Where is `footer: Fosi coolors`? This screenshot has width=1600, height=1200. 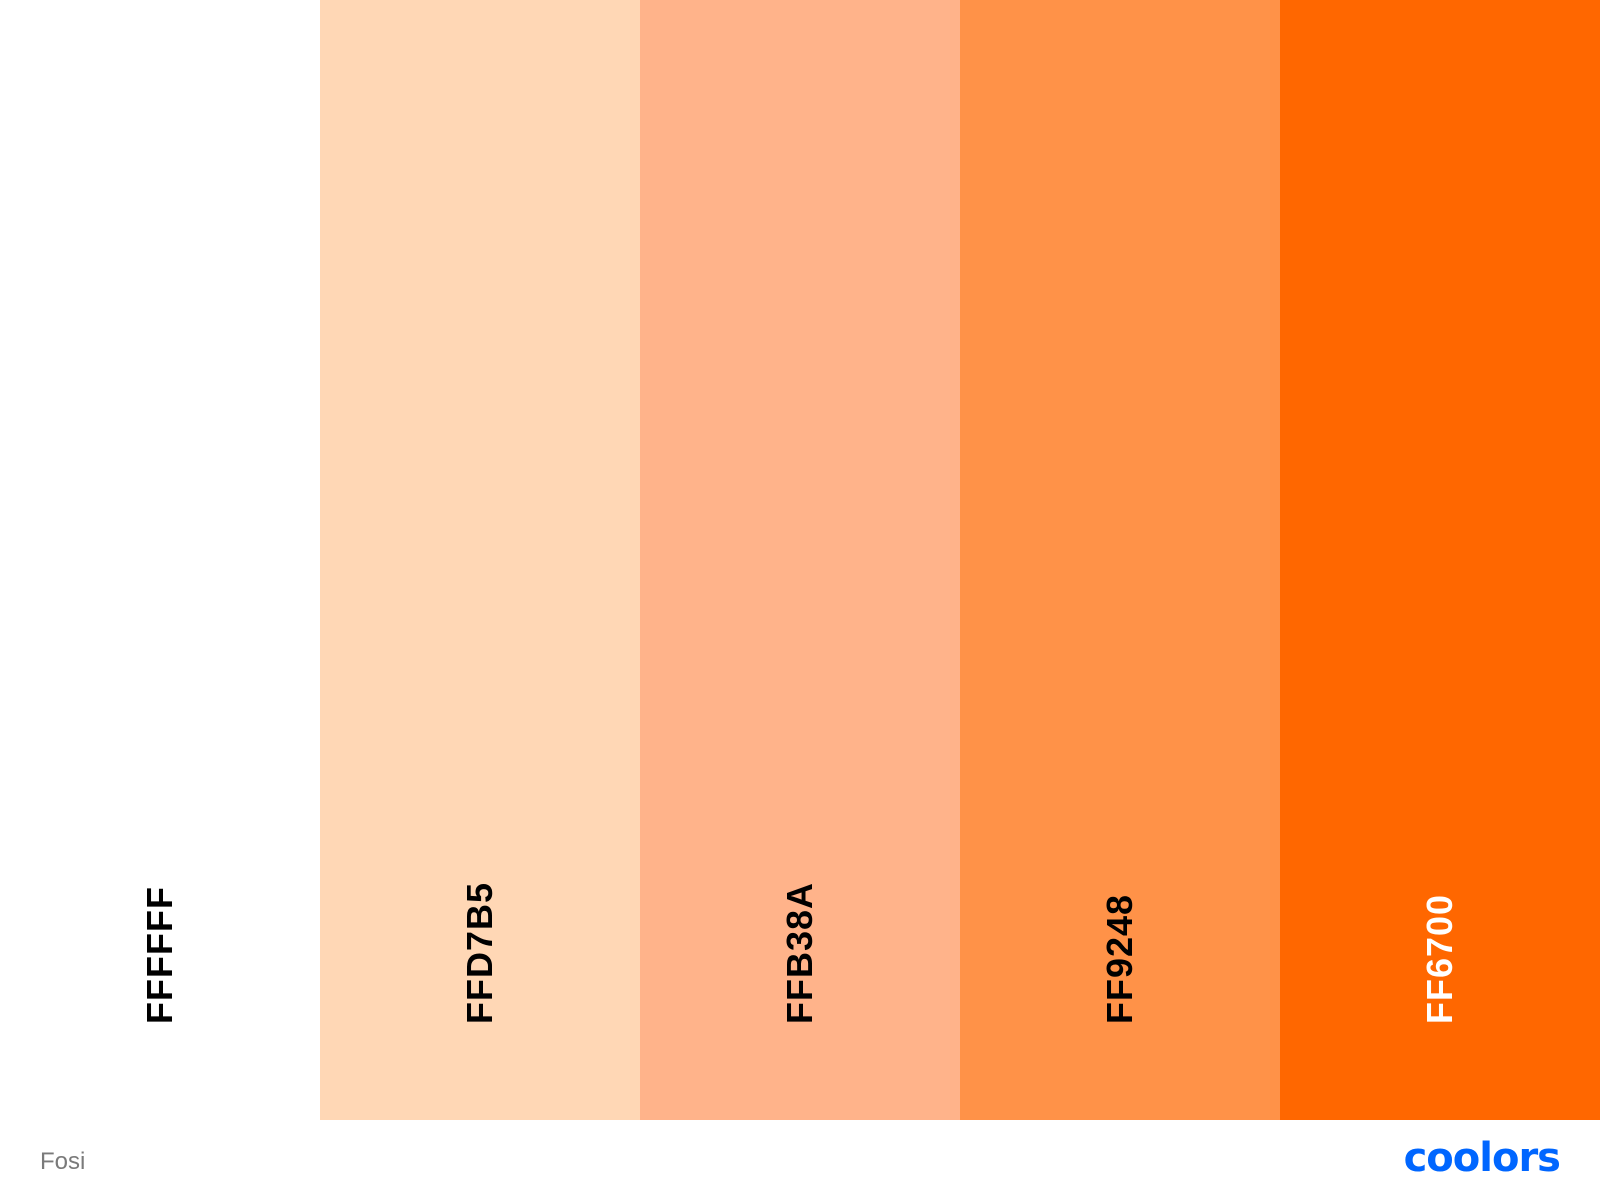
footer: Fosi coolors is located at coordinates (800, 1160).